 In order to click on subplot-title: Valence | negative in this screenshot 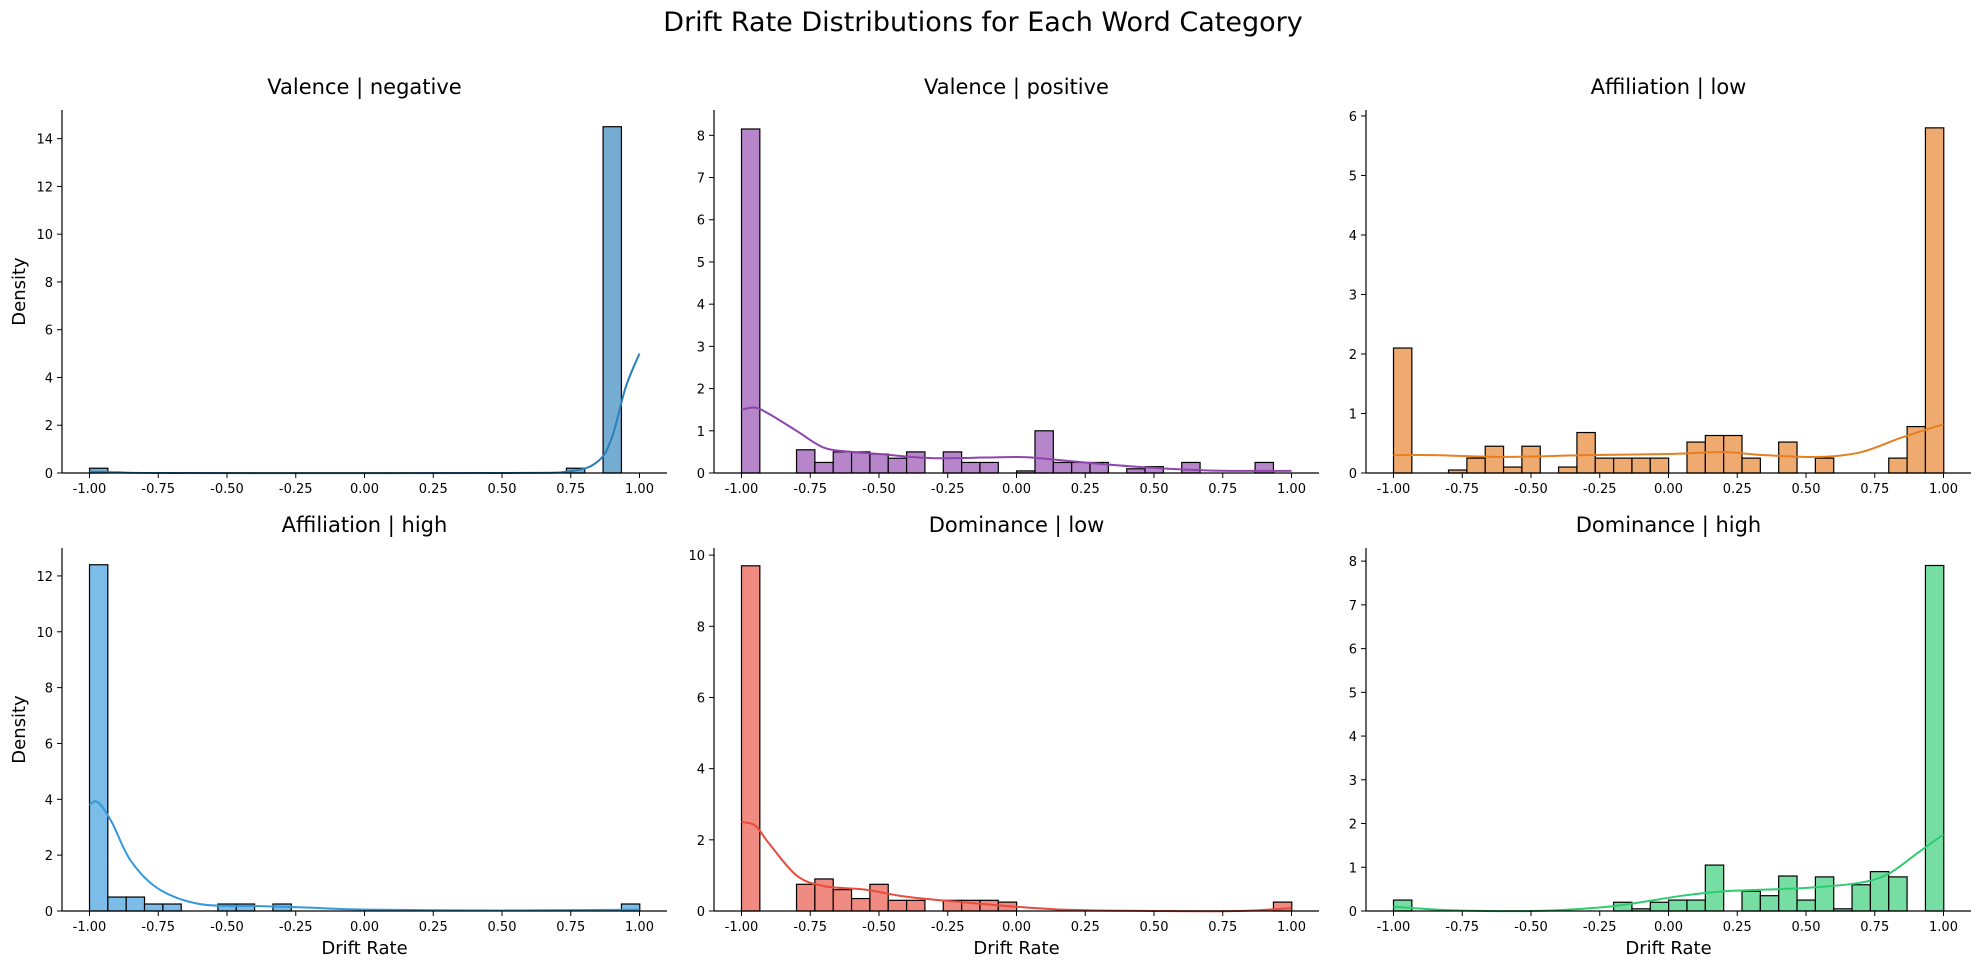, I will do `click(364, 87)`.